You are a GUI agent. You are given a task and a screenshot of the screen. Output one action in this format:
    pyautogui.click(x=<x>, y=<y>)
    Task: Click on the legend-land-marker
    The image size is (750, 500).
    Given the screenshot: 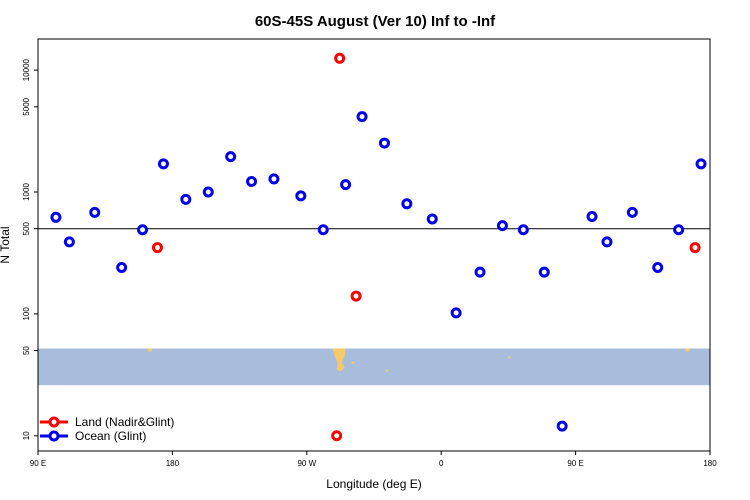 What is the action you would take?
    pyautogui.click(x=54, y=422)
    